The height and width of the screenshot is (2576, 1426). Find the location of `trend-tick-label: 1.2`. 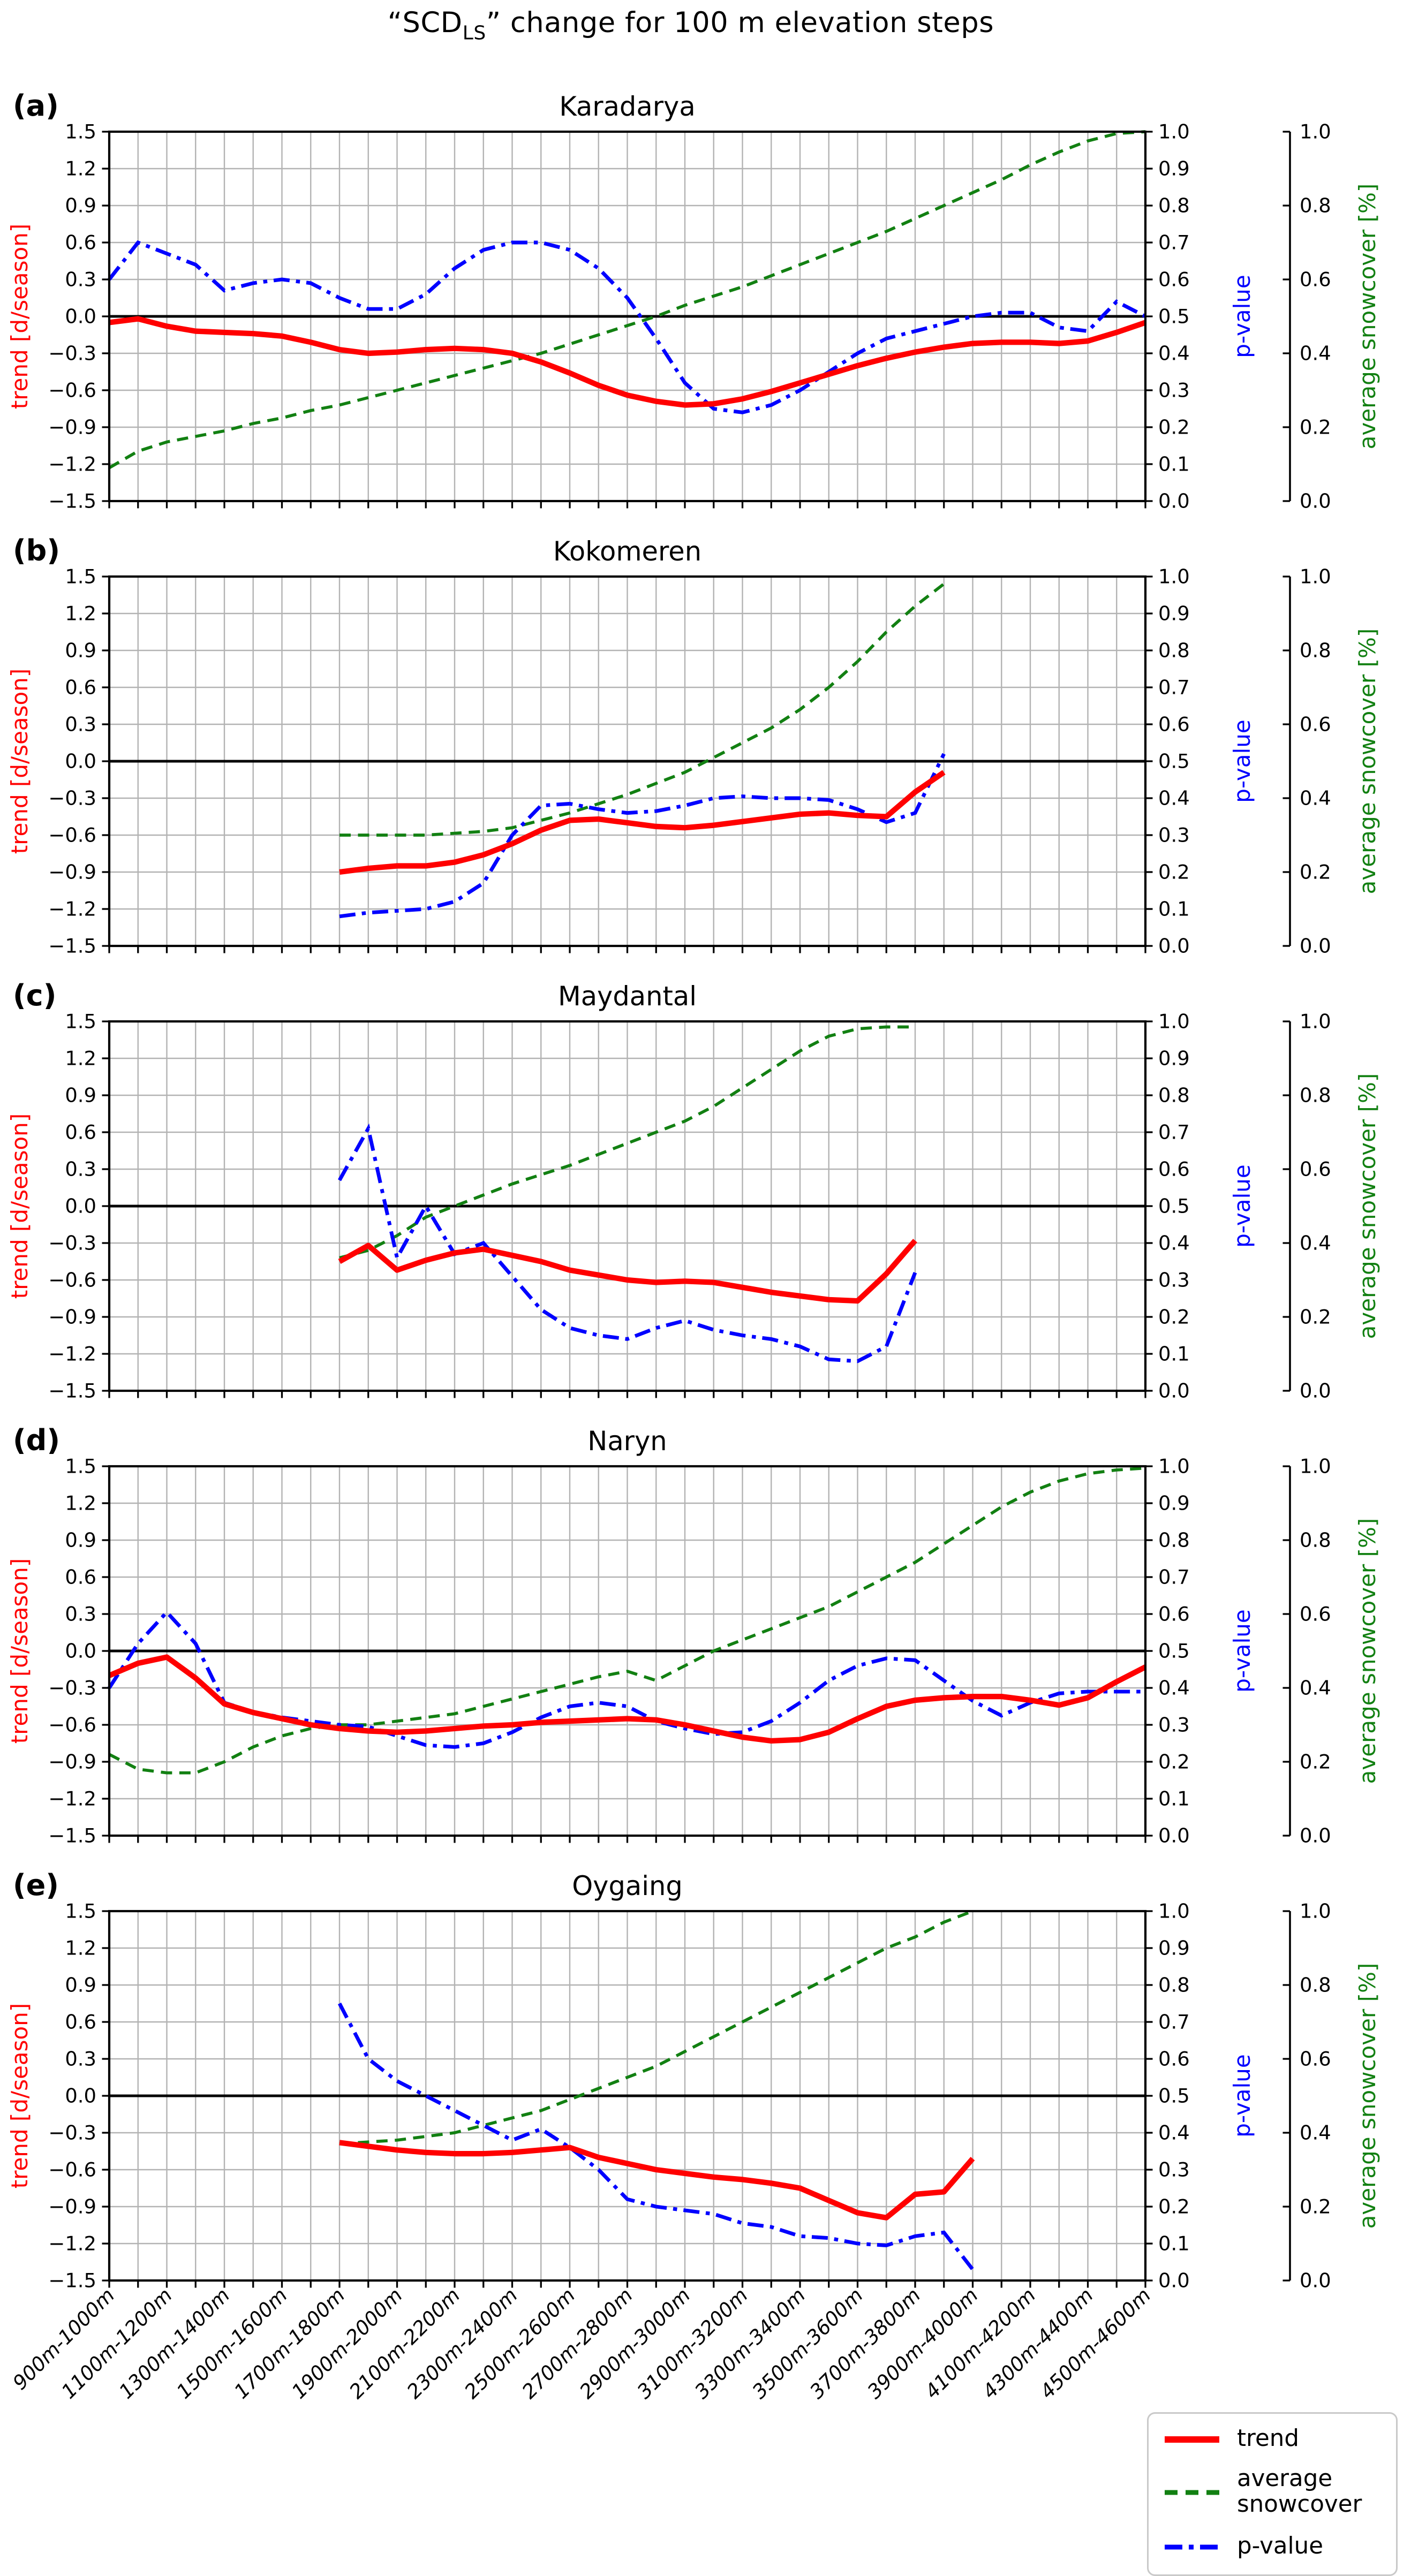

trend-tick-label: 1.2 is located at coordinates (80, 1058).